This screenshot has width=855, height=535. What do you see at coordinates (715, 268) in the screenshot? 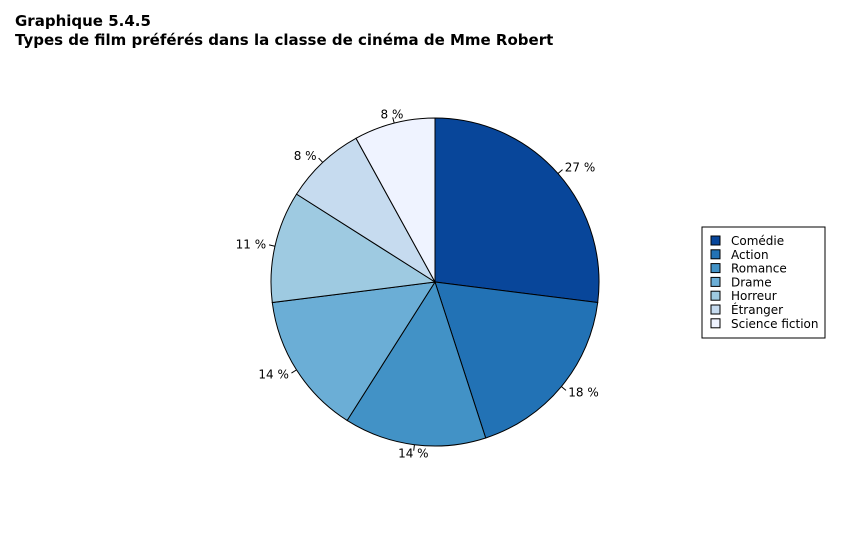
I see `legend-swatch-romance` at bounding box center [715, 268].